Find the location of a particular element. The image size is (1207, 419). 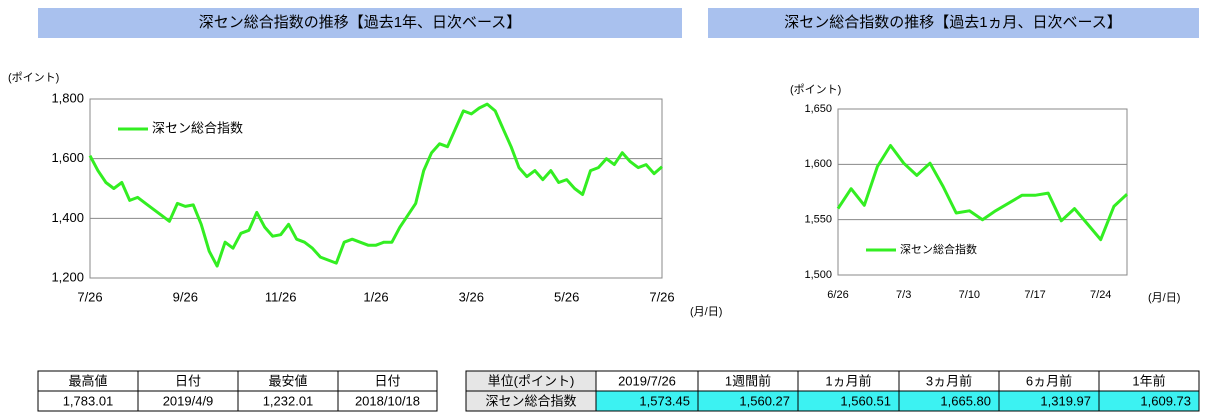

x-tick-label: 11/26 is located at coordinates (281, 296).